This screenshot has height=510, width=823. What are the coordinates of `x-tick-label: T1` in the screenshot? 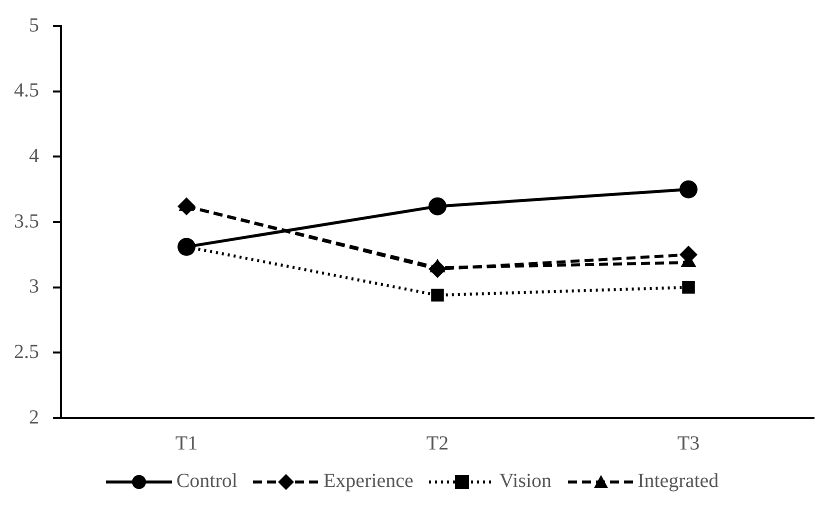 It's located at (186, 443).